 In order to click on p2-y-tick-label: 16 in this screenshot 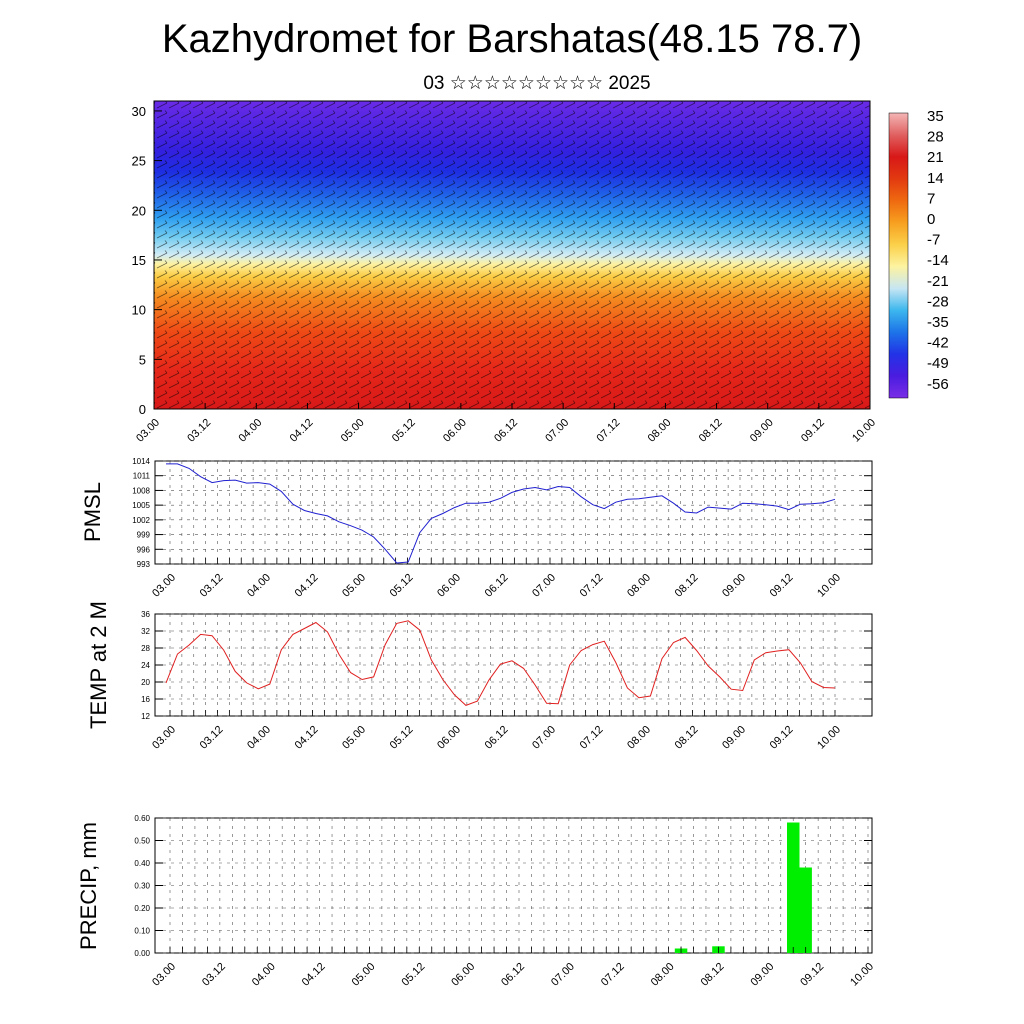, I will do `click(145, 699)`.